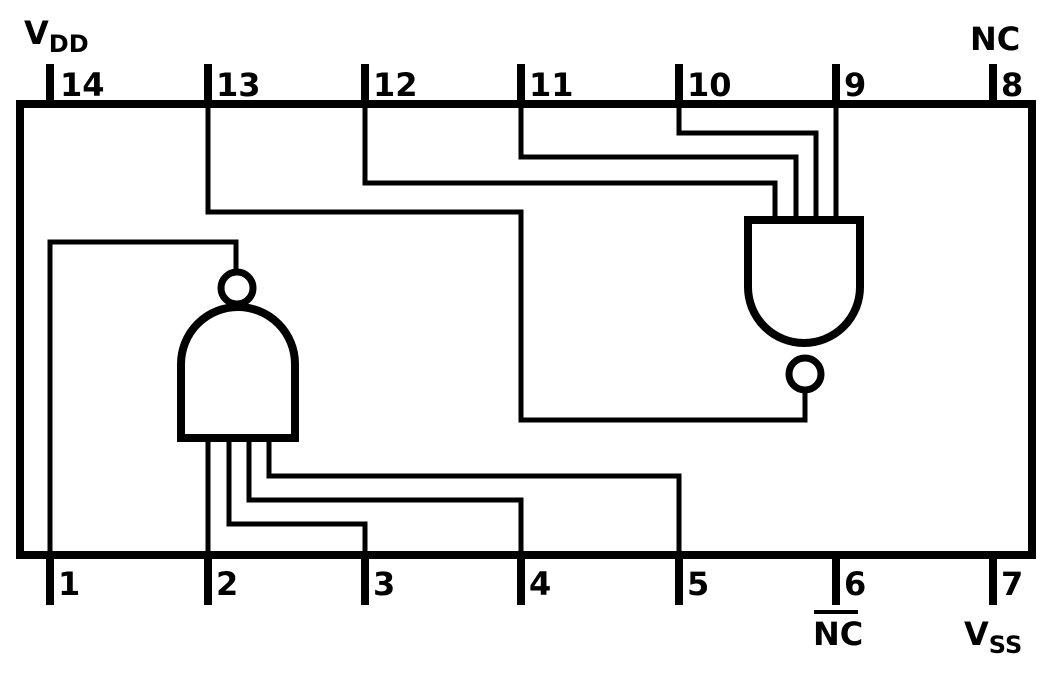 The image size is (1055, 677). Describe the element at coordinates (227, 584) in the screenshot. I see `pin-number-2: 2` at that location.